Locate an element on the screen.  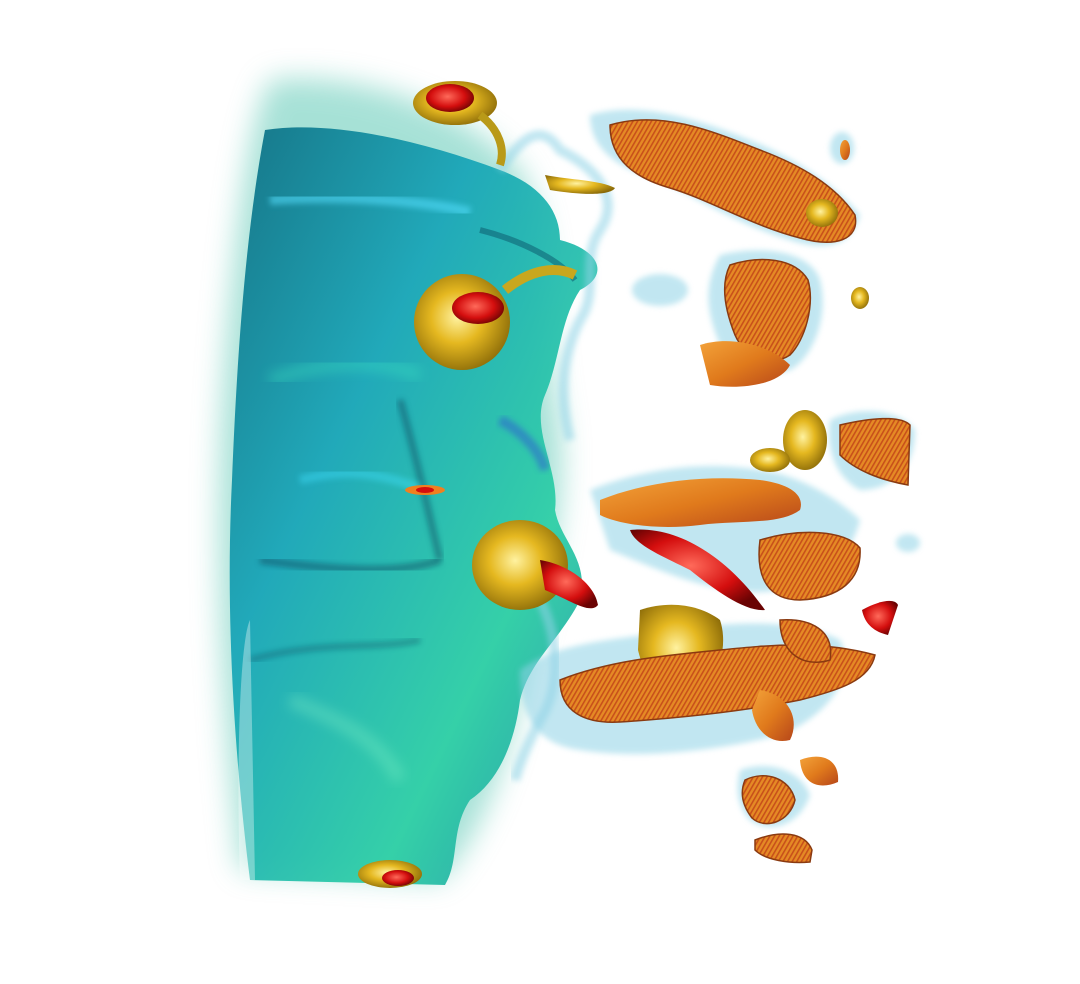
gold-tendril is located at coordinates (580, 184).